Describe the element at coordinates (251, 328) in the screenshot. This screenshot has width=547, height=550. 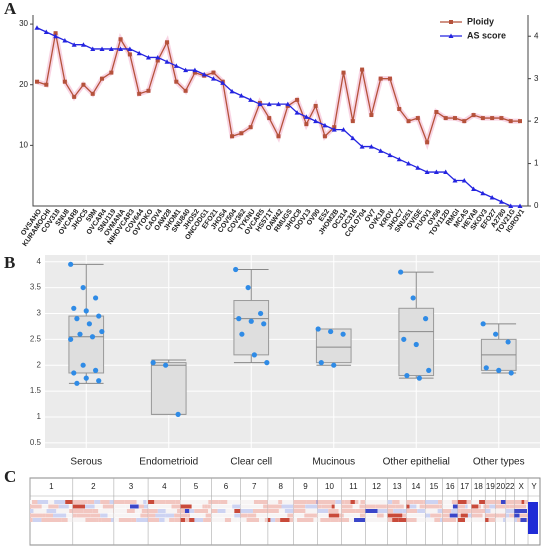
I see `box` at that location.